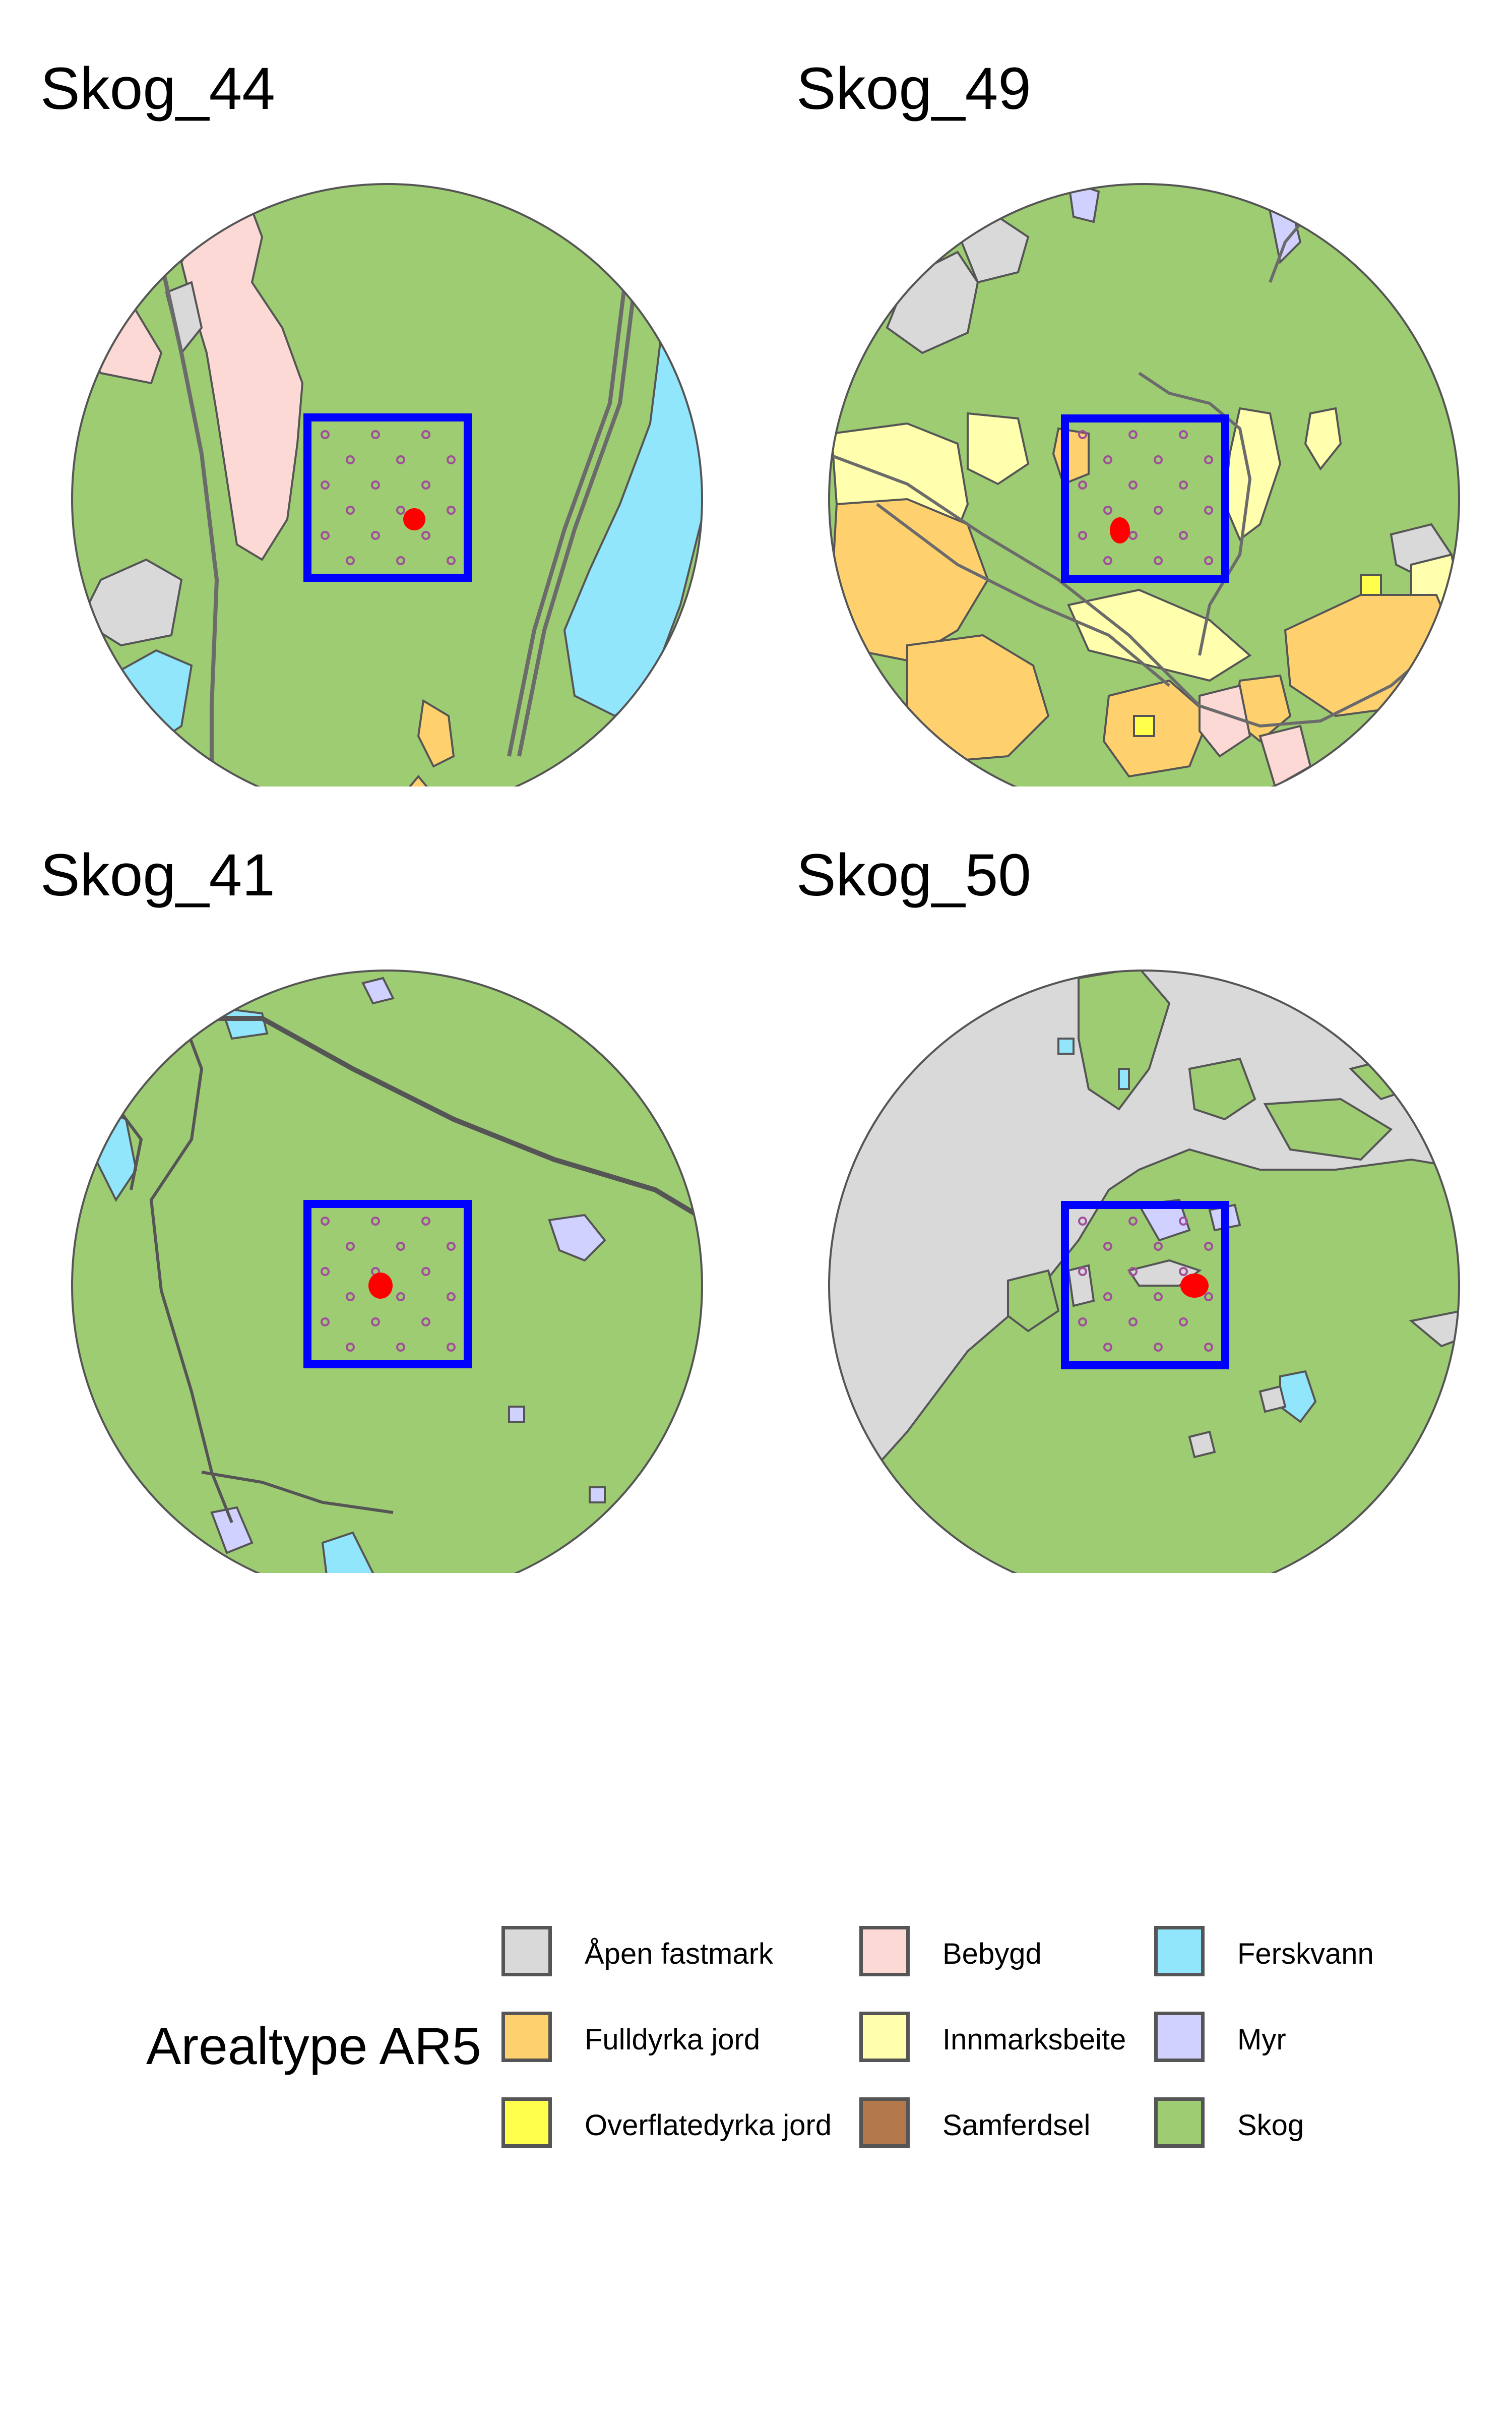 Image resolution: width=1512 pixels, height=2420 pixels. Describe the element at coordinates (313, 2046) in the screenshot. I see `legend-title: Arealtype AR5` at that location.